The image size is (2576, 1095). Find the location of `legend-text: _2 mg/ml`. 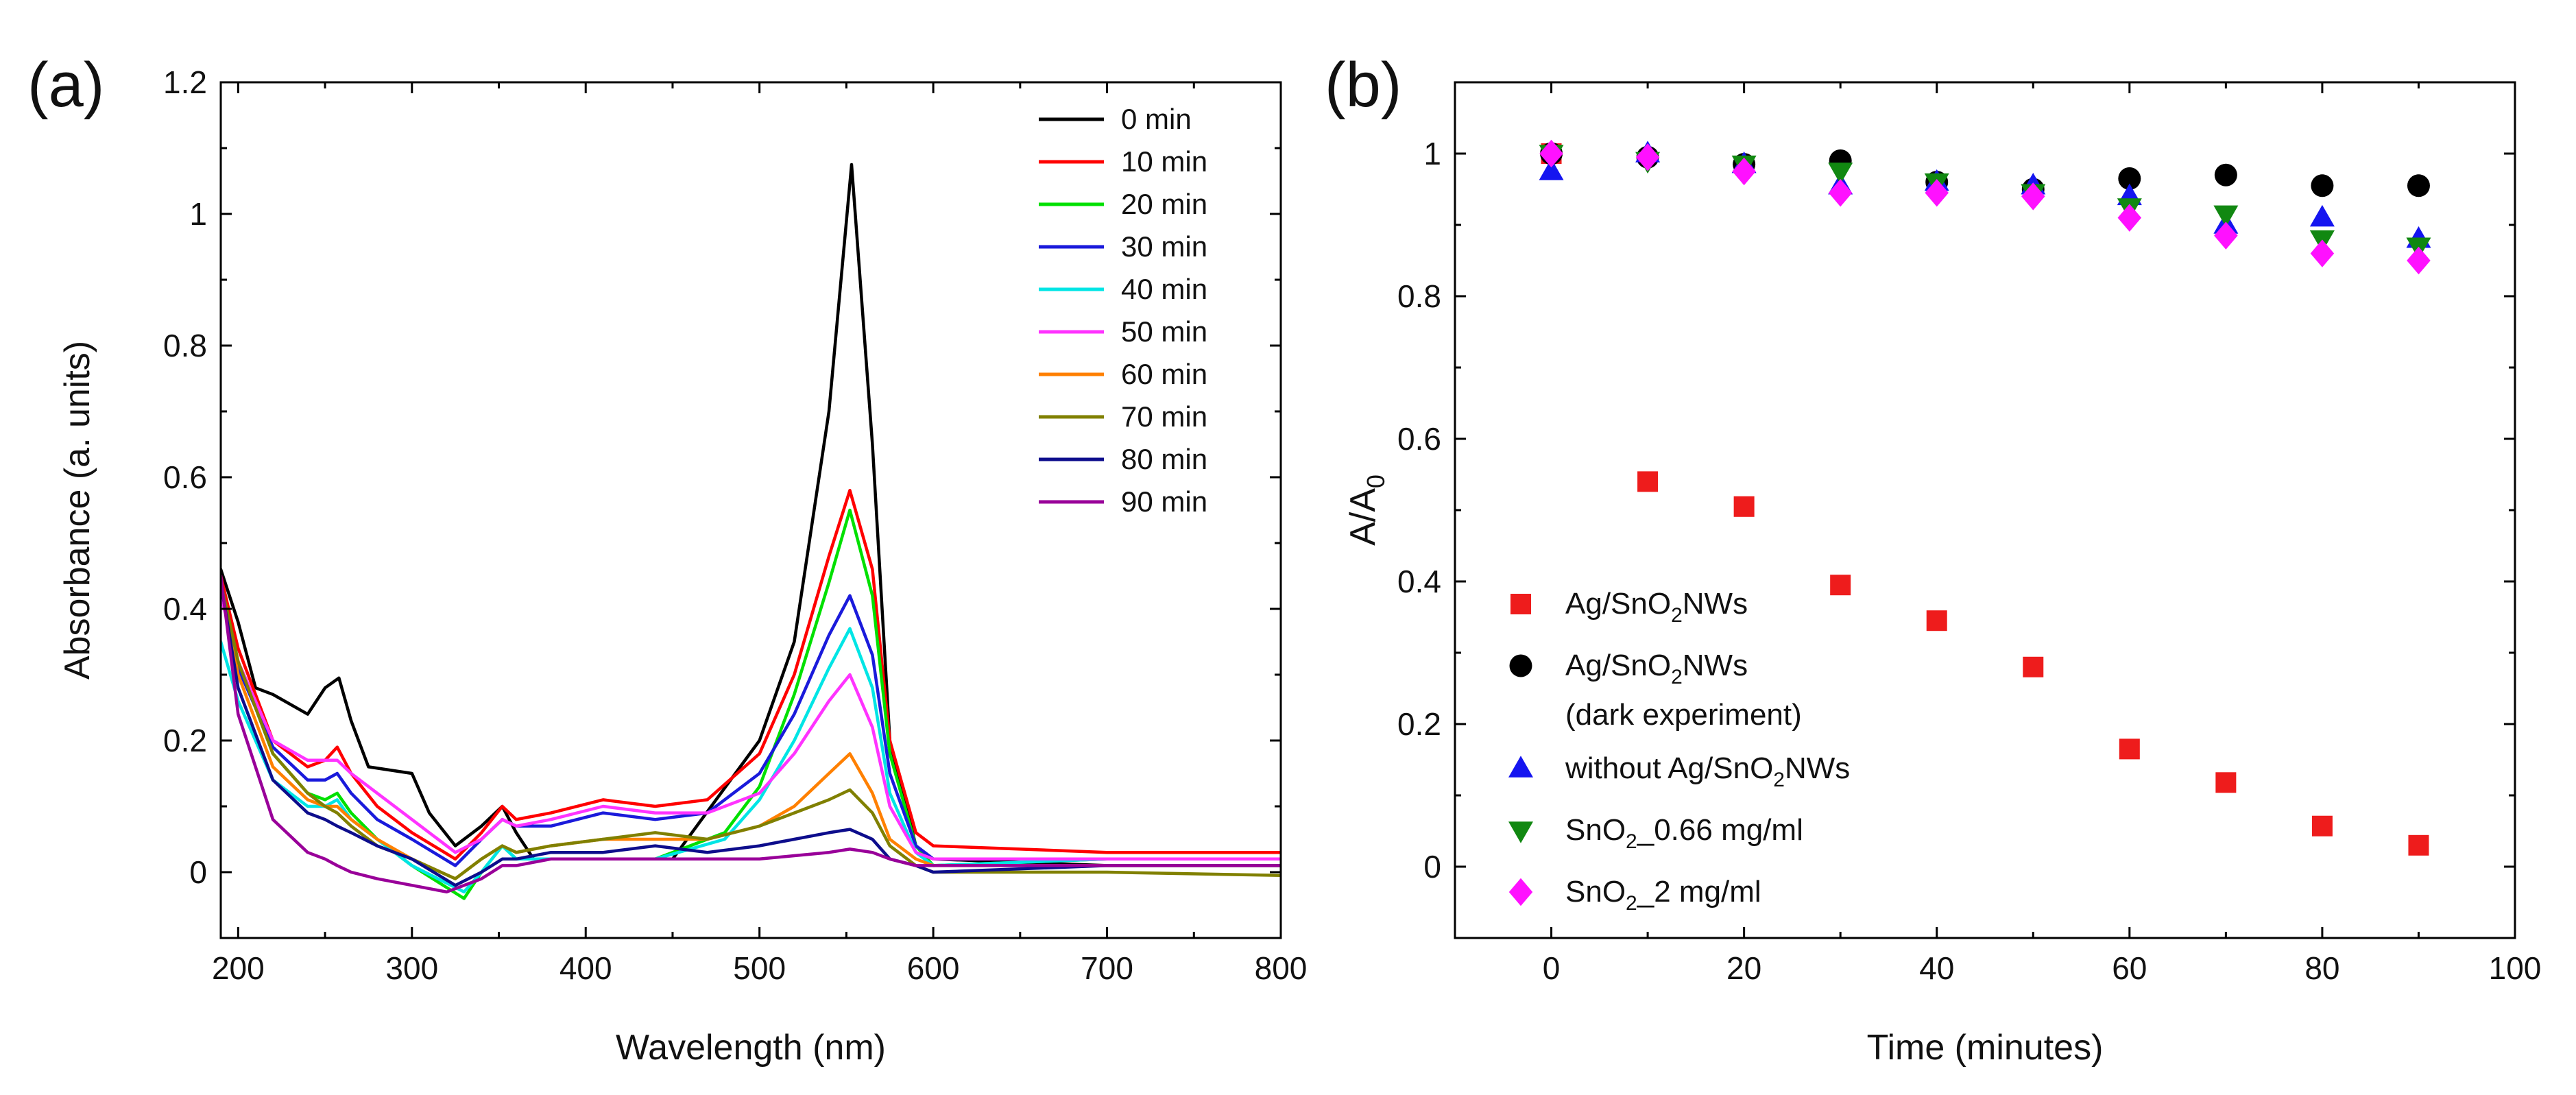

legend-text: _2 mg/ml is located at coordinates (1699, 892).